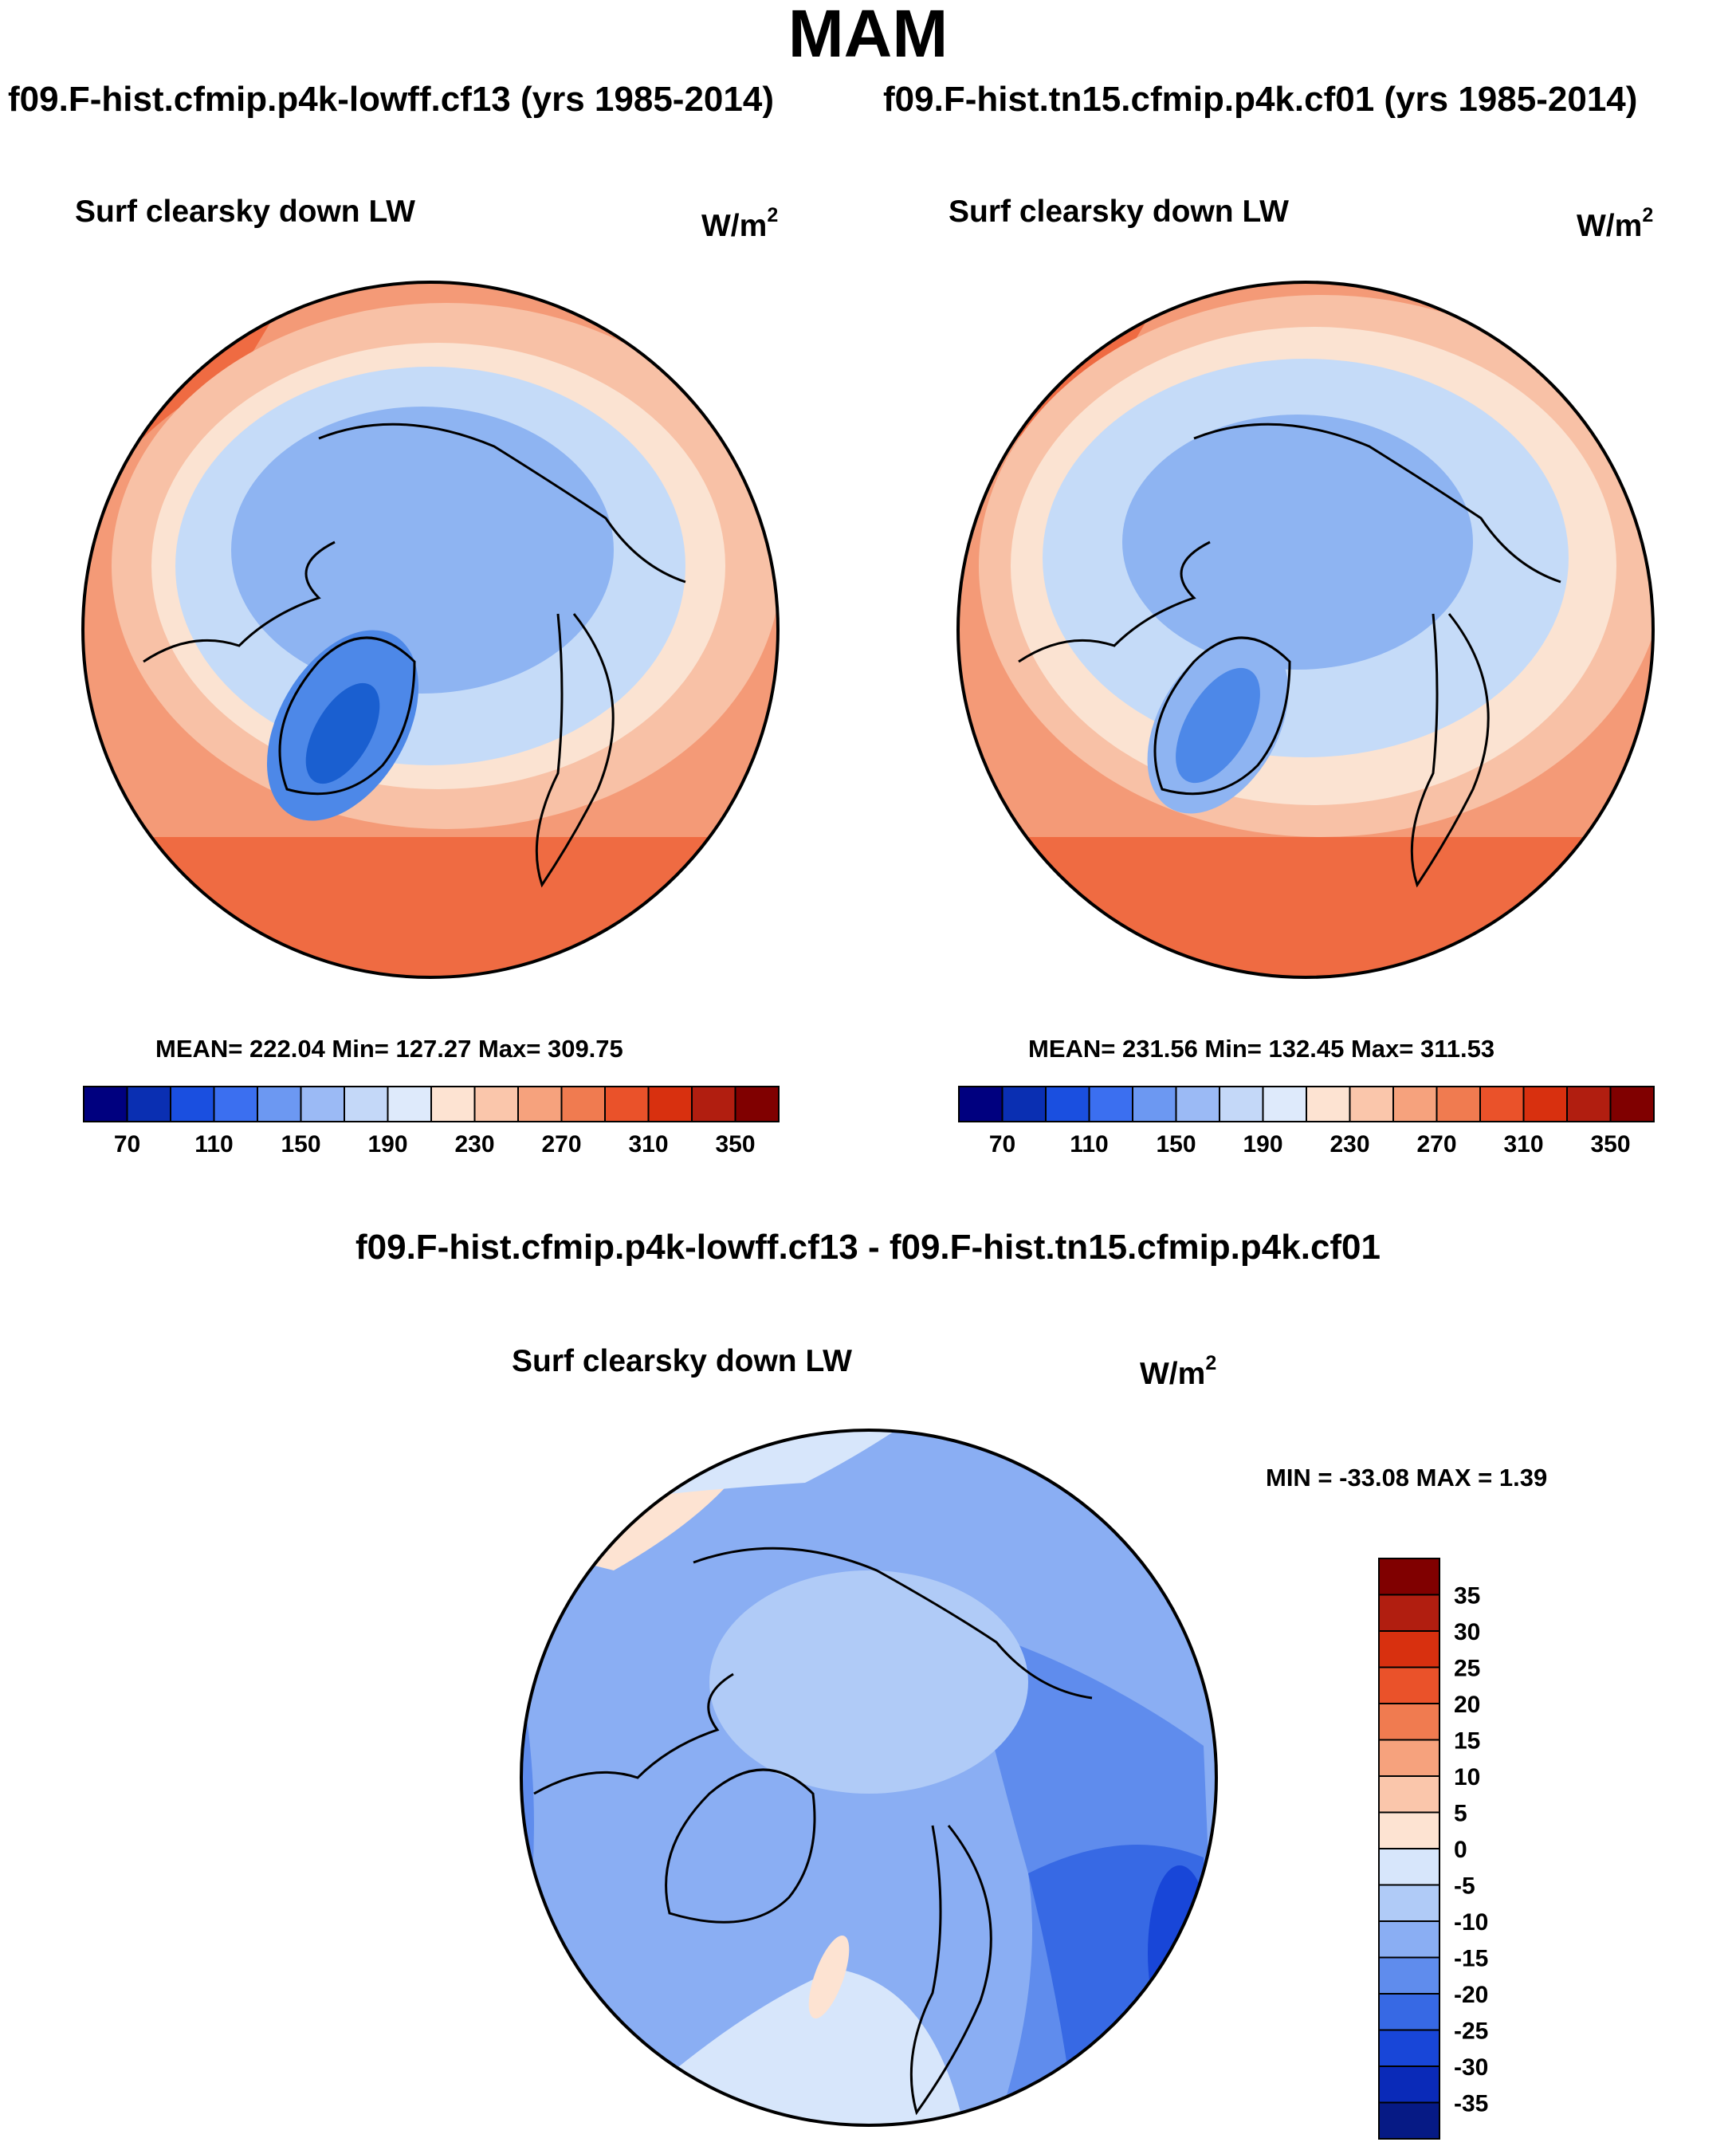  What do you see at coordinates (1306, 907) in the screenshot?
I see `map-2-fill-south` at bounding box center [1306, 907].